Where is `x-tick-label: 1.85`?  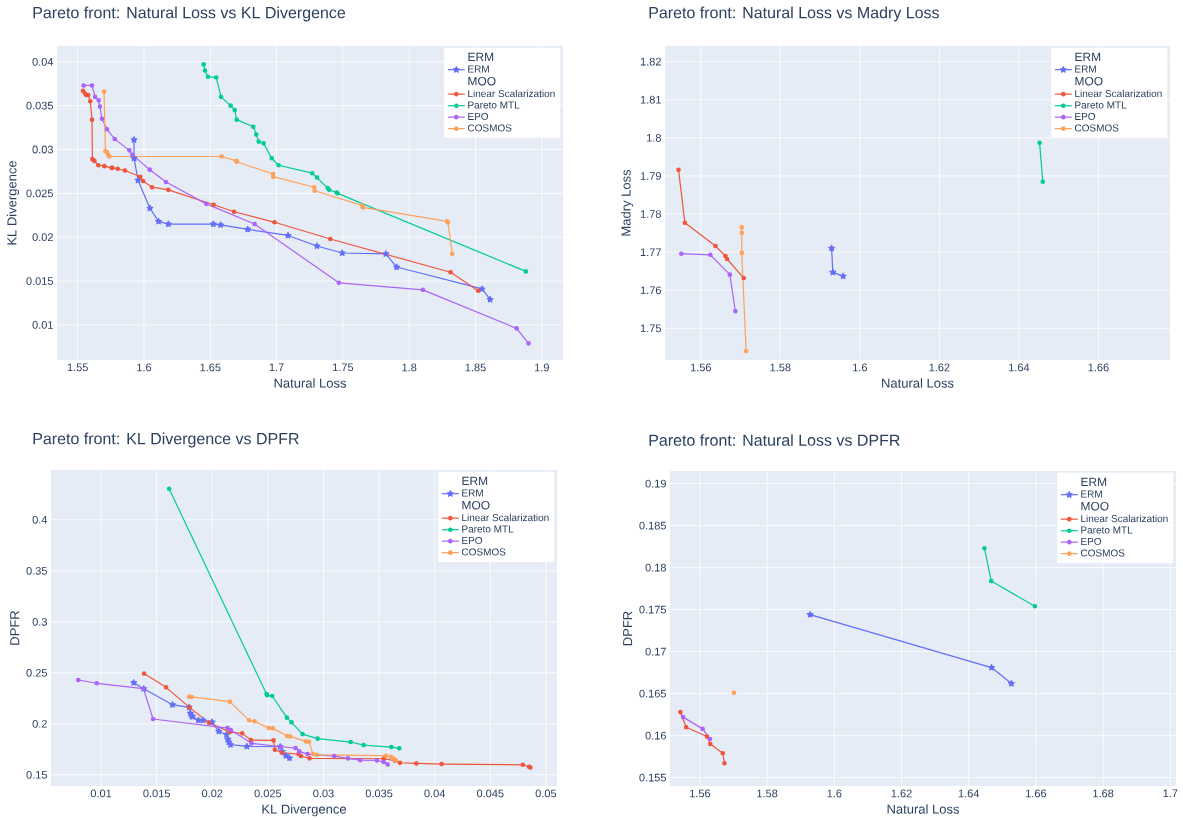
x-tick-label: 1.85 is located at coordinates (475, 367).